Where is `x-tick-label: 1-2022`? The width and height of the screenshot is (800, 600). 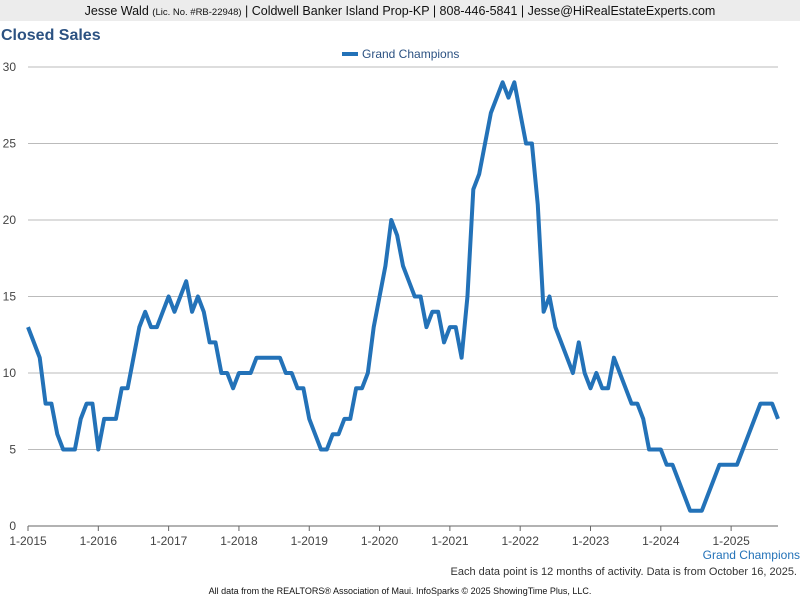
x-tick-label: 1-2022 is located at coordinates (521, 541).